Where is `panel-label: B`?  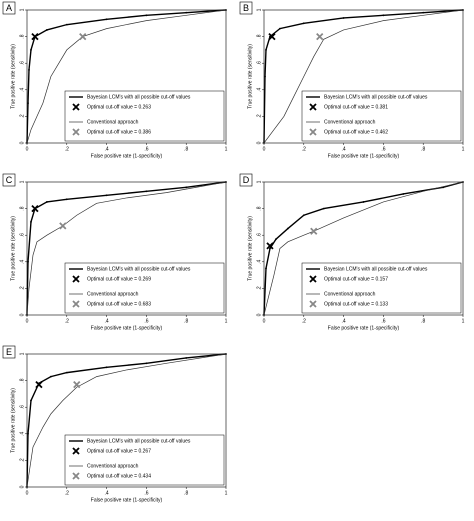 panel-label: B is located at coordinates (246, 8).